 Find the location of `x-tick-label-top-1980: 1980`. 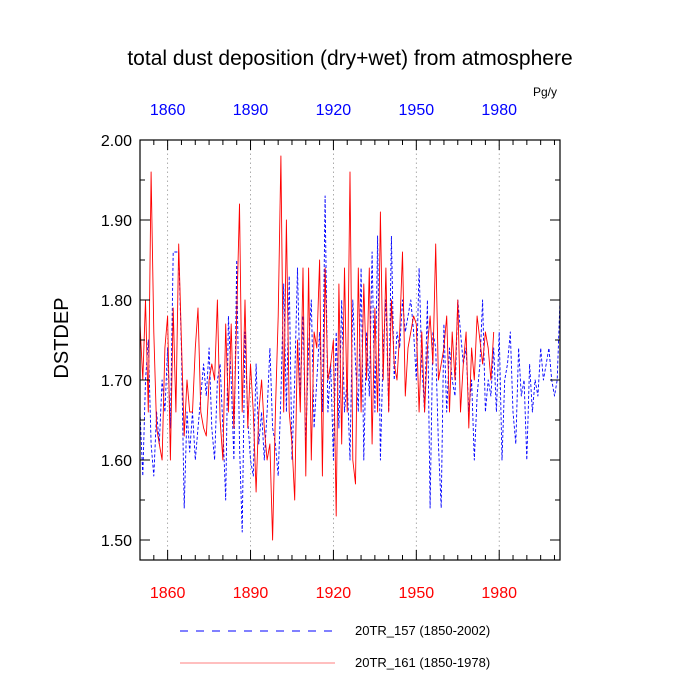

x-tick-label-top-1980: 1980 is located at coordinates (499, 110).